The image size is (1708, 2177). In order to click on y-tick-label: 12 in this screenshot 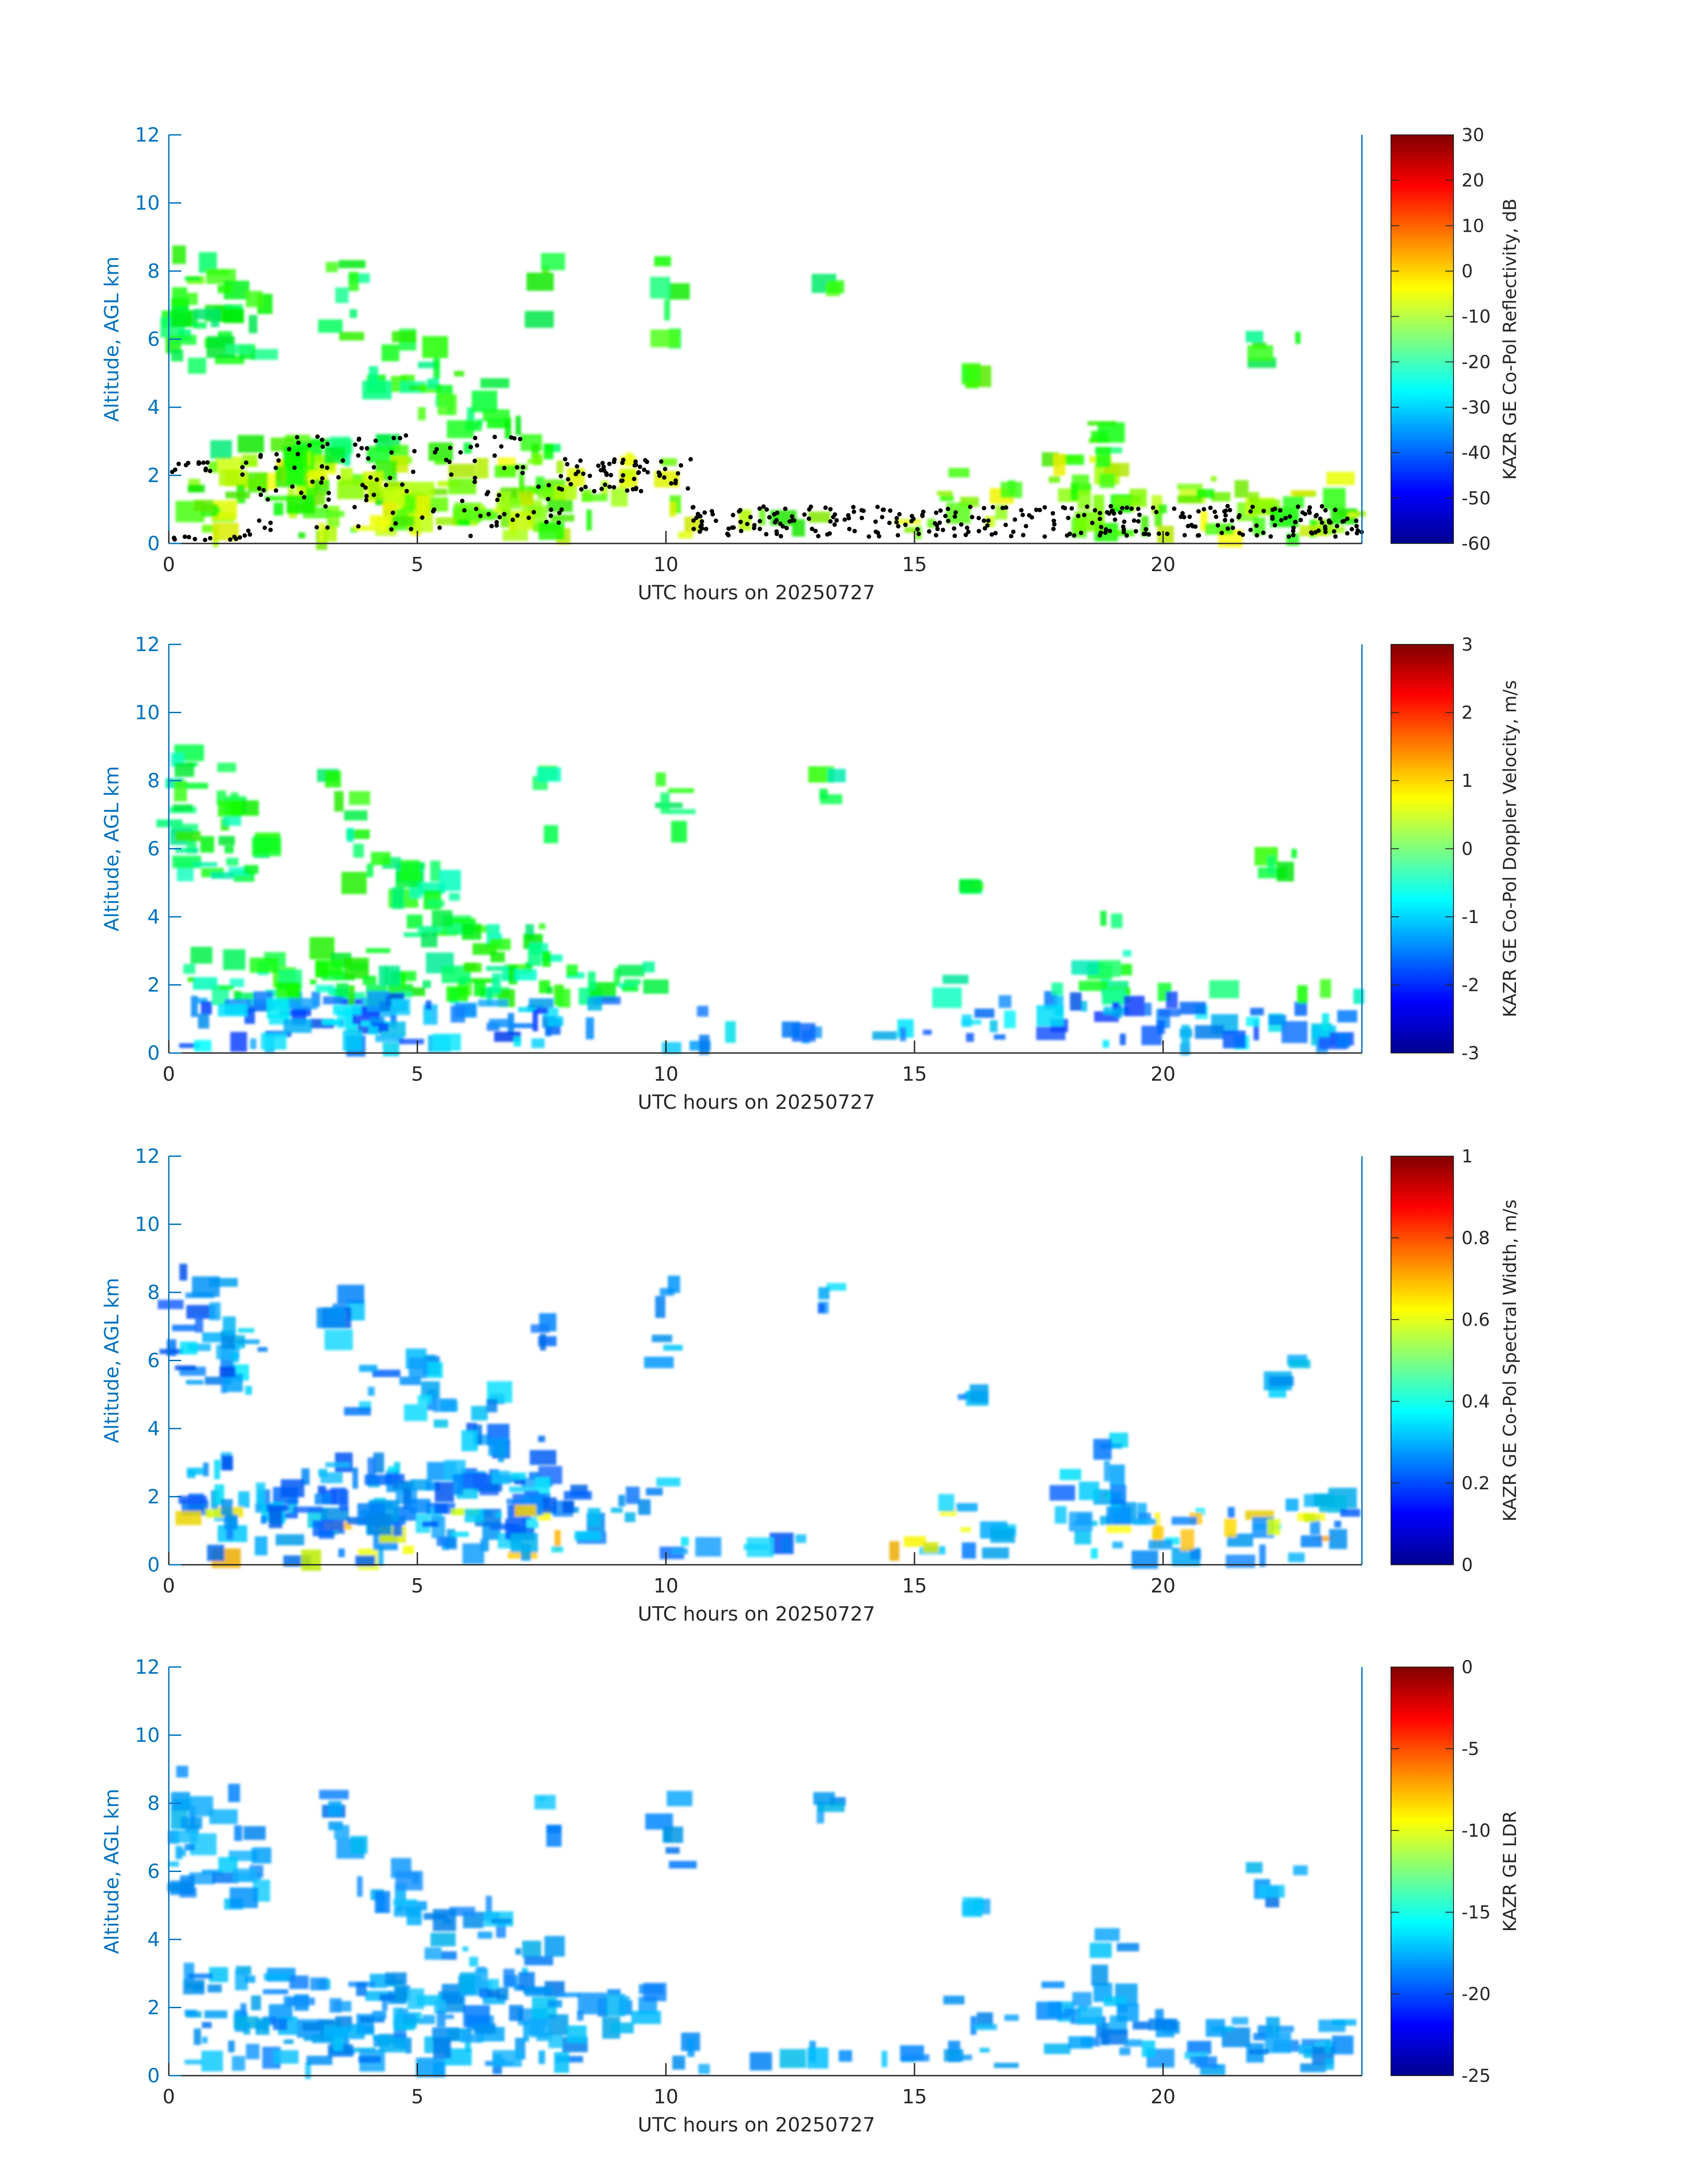, I will do `click(147, 1667)`.